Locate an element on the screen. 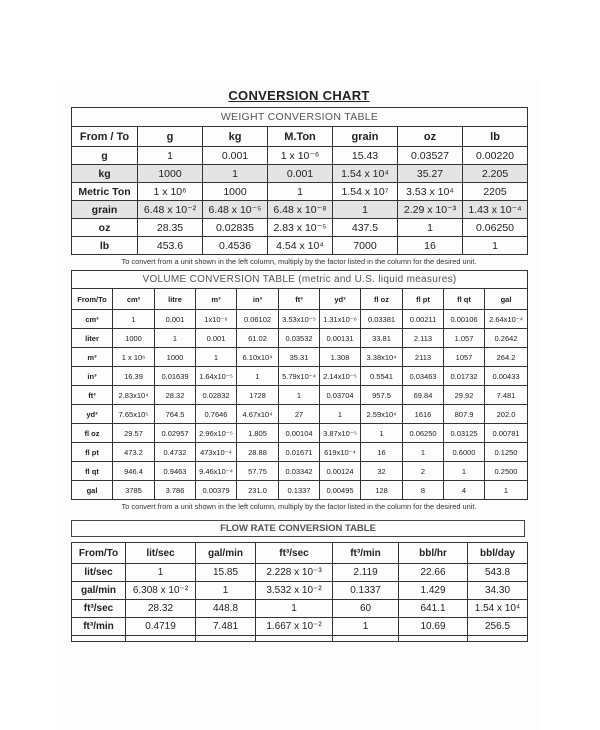 This screenshot has width=600, height=730. table-cell: 1.54 x 10⁴ is located at coordinates (497, 608).